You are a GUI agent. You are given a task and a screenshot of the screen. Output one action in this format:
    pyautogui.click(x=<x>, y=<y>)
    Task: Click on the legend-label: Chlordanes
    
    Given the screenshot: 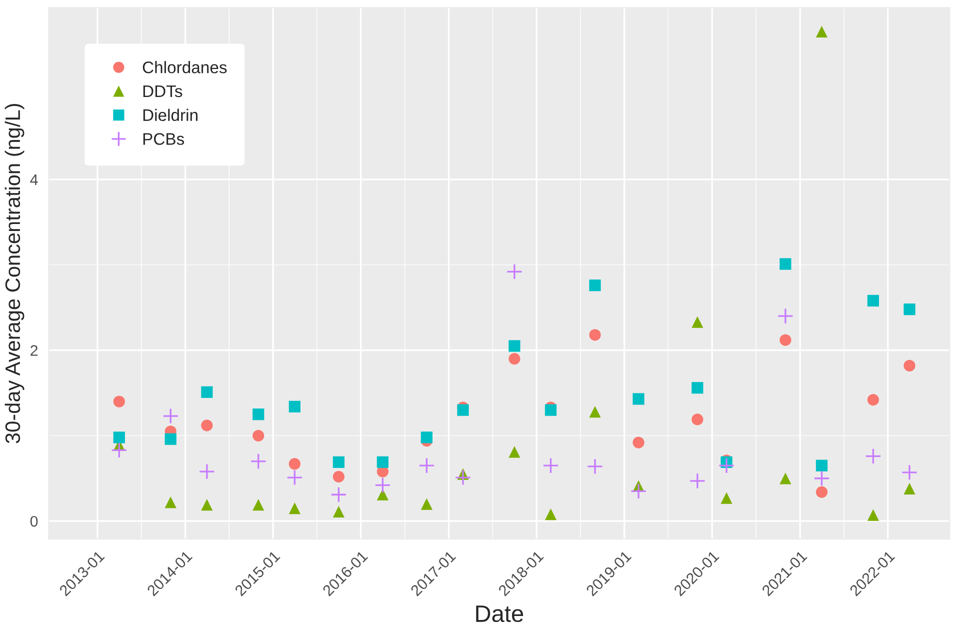 What is the action you would take?
    pyautogui.click(x=184, y=67)
    